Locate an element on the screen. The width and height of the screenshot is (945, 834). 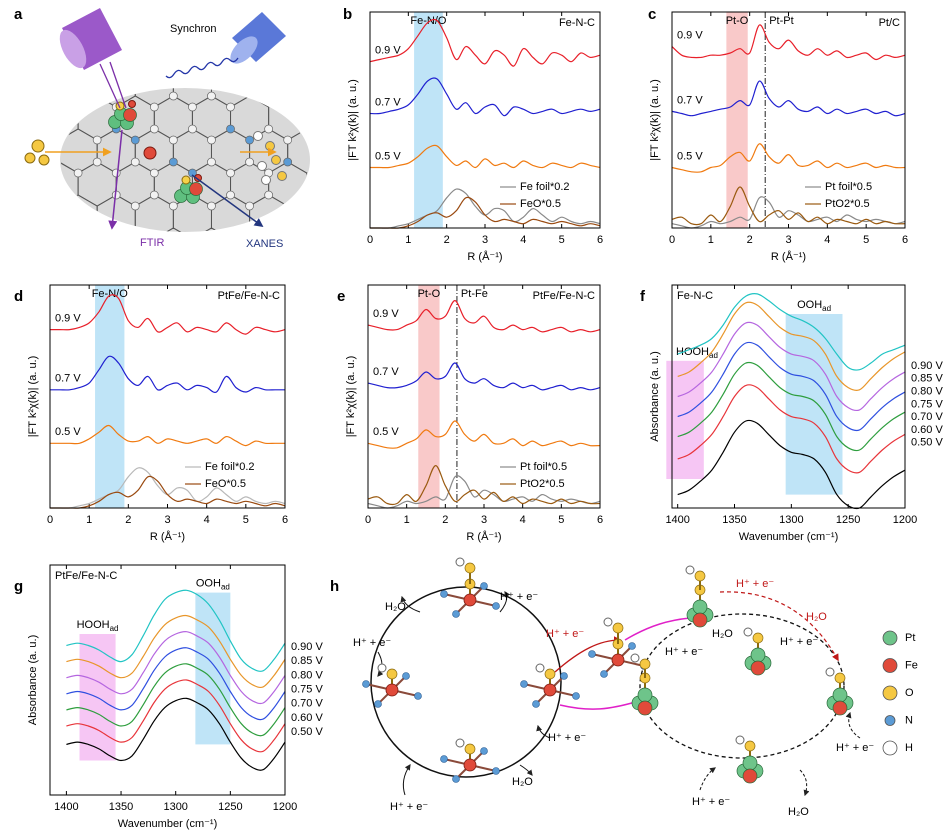
x-tick-label: 1250 is located at coordinates (230, 807).